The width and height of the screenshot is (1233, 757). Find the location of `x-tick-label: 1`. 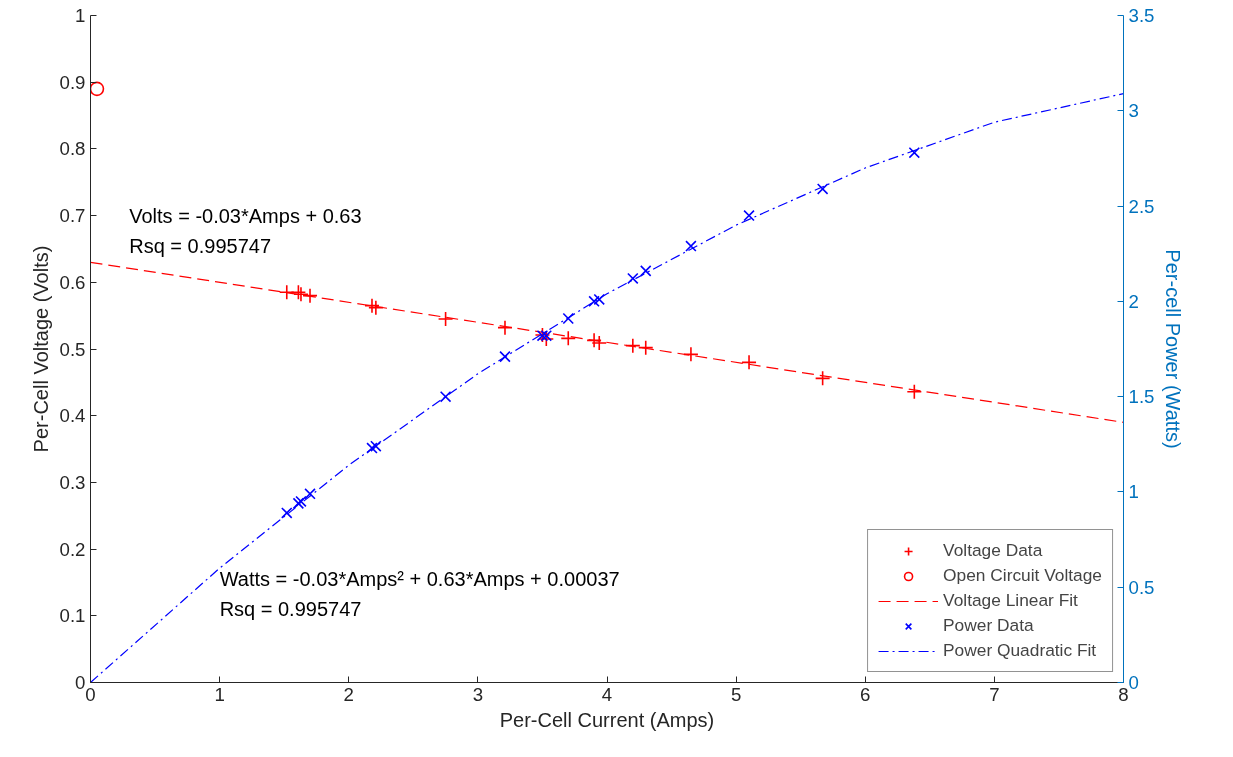

x-tick-label: 1 is located at coordinates (219, 694).